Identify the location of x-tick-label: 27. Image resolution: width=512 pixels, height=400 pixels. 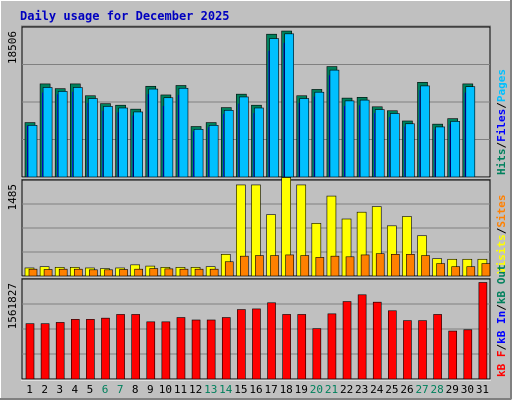
(421, 389).